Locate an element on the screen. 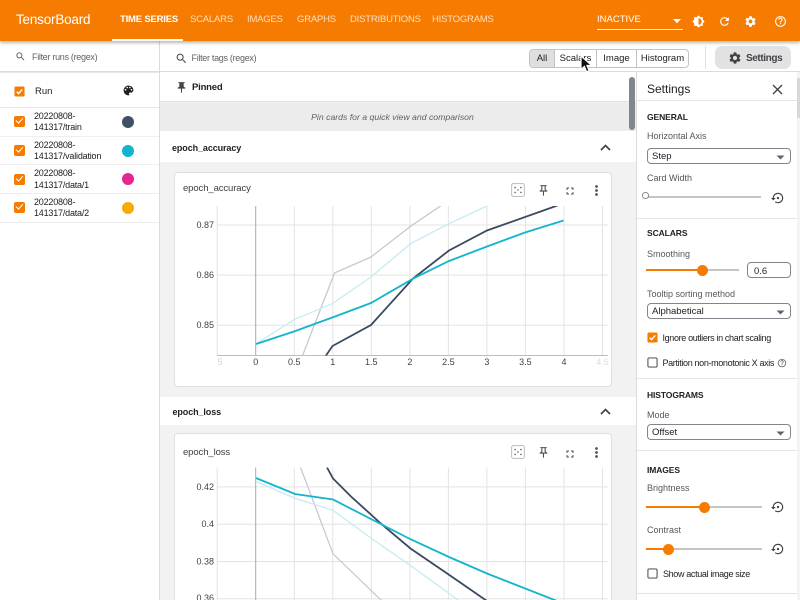  svg-text: 0.5 is located at coordinates (294, 362).